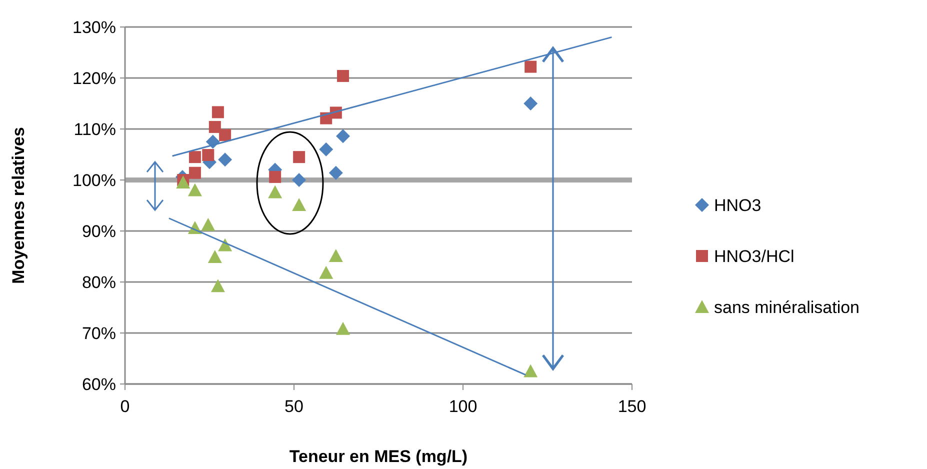 The image size is (927, 469). Describe the element at coordinates (99, 333) in the screenshot. I see `y-tick-label: 70%` at that location.